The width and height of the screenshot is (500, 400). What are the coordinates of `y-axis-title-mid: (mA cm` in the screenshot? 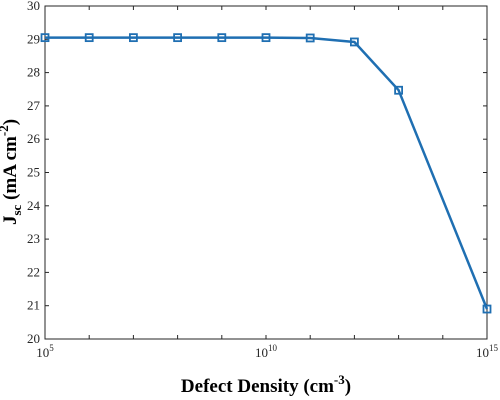 It's located at (10, 170).